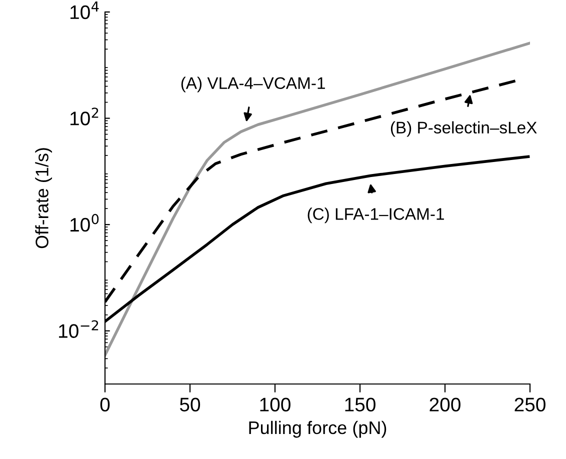  Describe the element at coordinates (360, 405) in the screenshot. I see `x-tick-label: 150` at that location.